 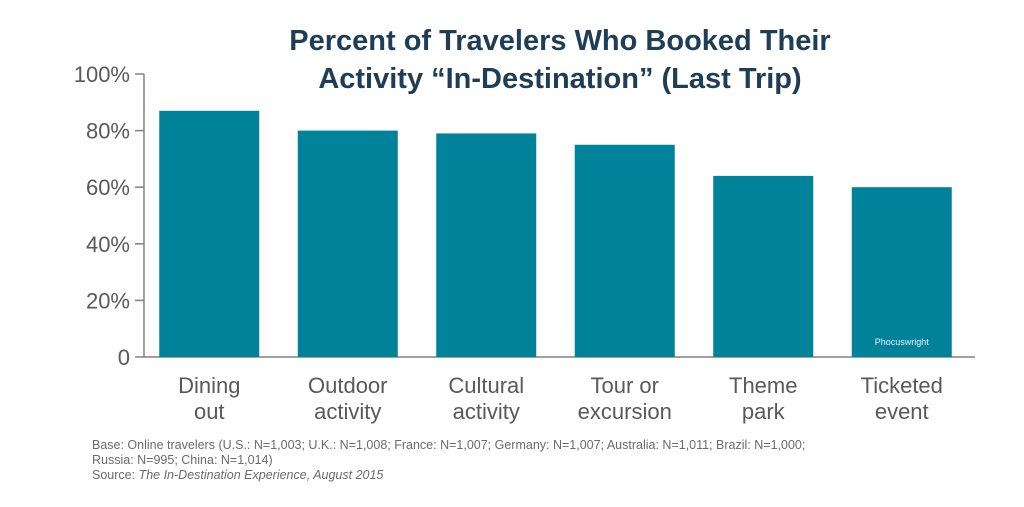 I want to click on x-tick-label: park, so click(x=764, y=411).